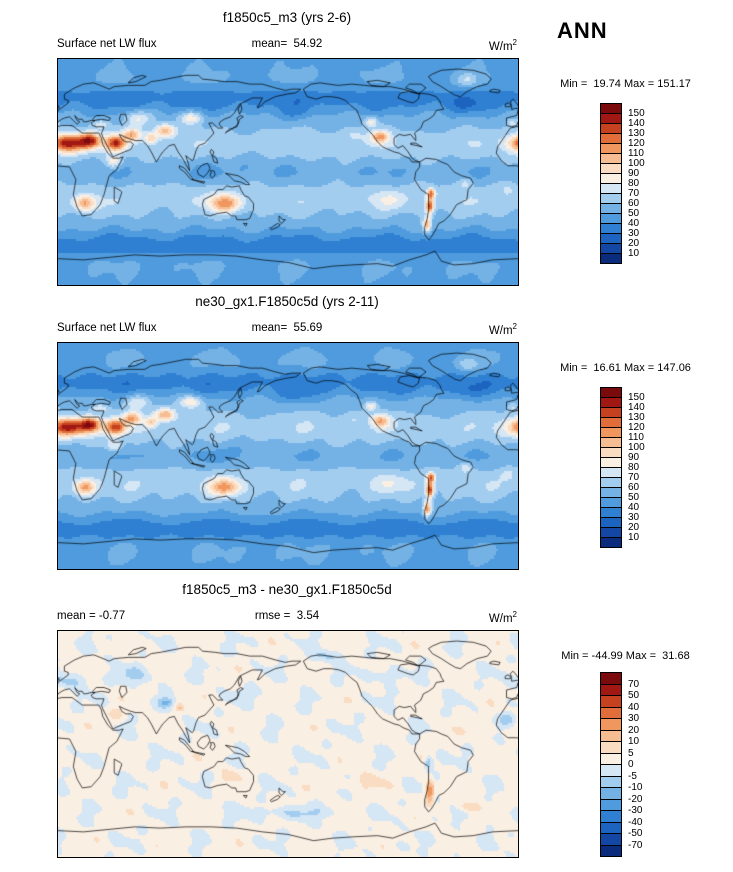  Describe the element at coordinates (625, 368) in the screenshot. I see `minmax-label: Min = 16.61 Max = 147.06` at that location.